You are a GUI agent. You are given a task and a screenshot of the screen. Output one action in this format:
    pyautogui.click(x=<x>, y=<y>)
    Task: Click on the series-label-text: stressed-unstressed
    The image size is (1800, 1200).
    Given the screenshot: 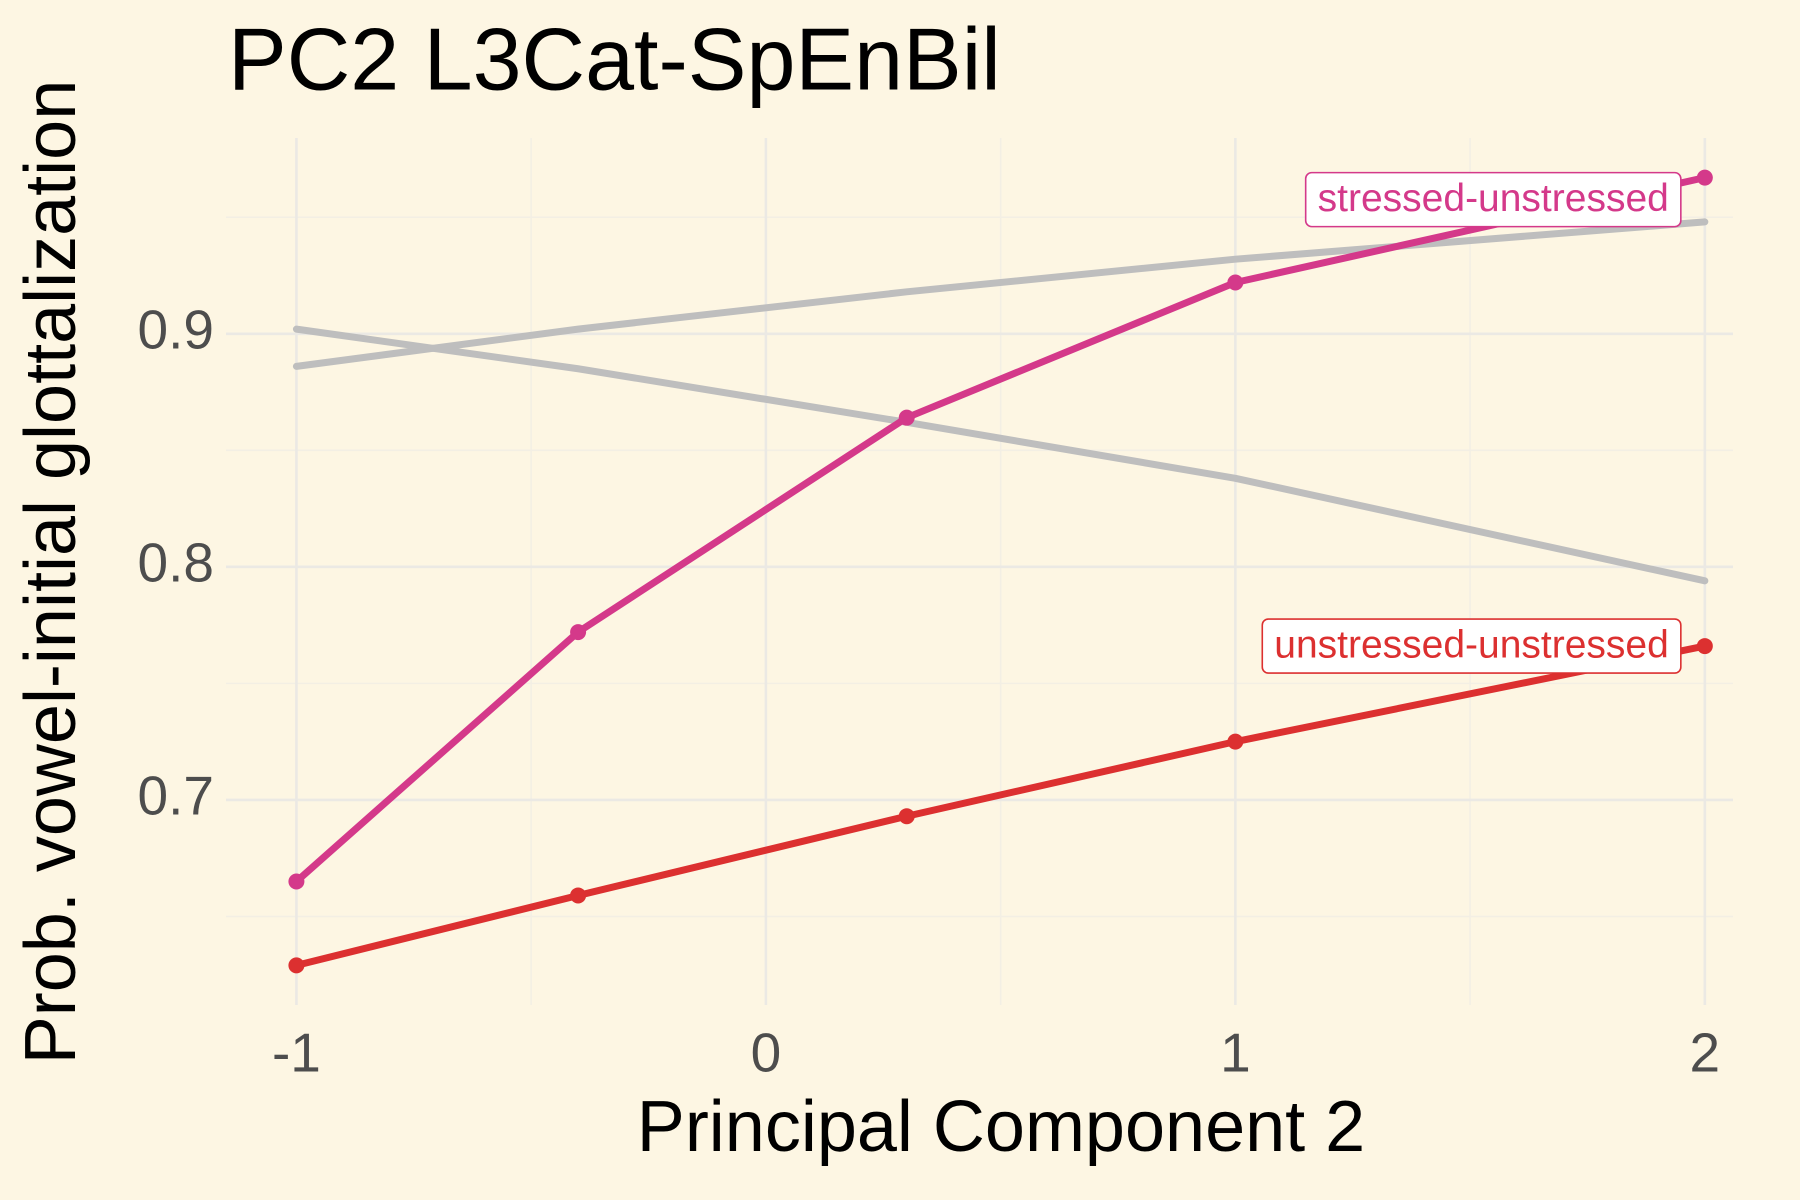 What is the action you would take?
    pyautogui.click(x=1493, y=198)
    